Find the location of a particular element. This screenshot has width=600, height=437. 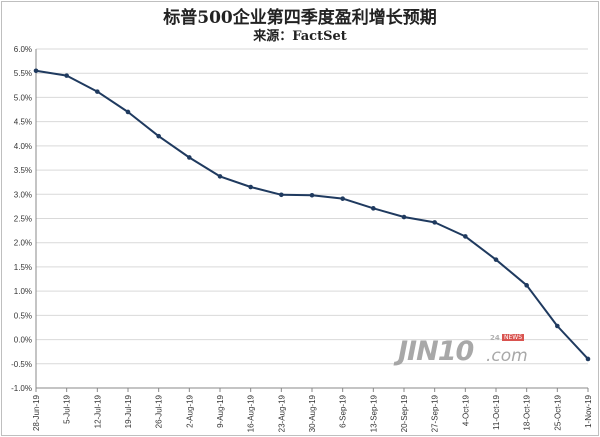

y-tick-label: -1.0% is located at coordinates (21, 388).